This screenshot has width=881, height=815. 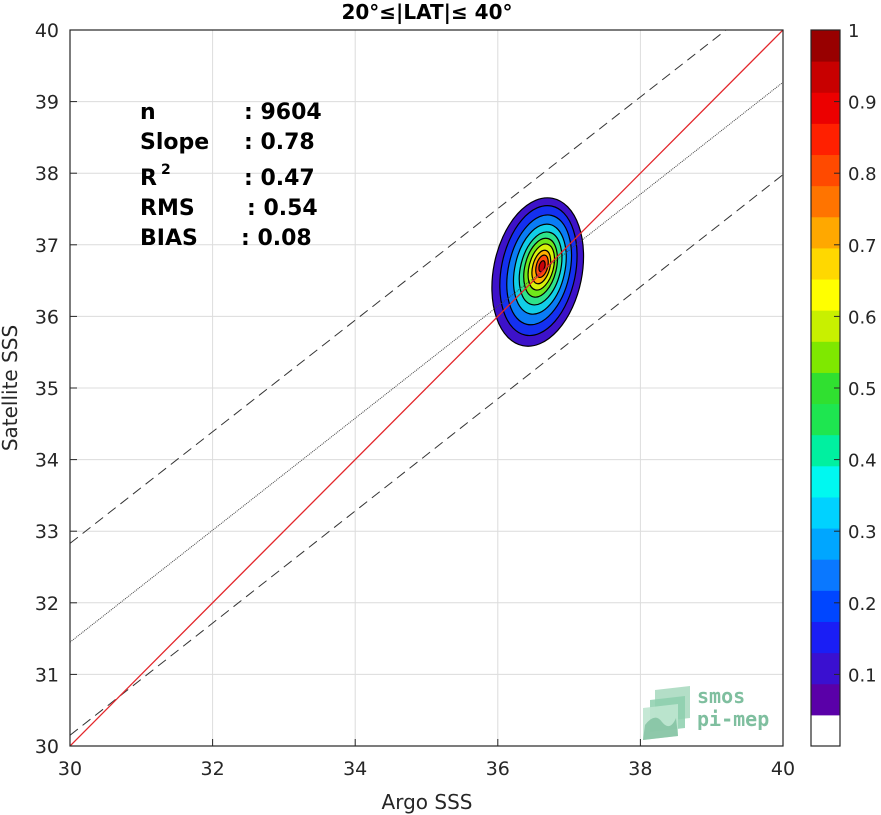 I want to click on y-tick-label: 33, so click(x=47, y=532).